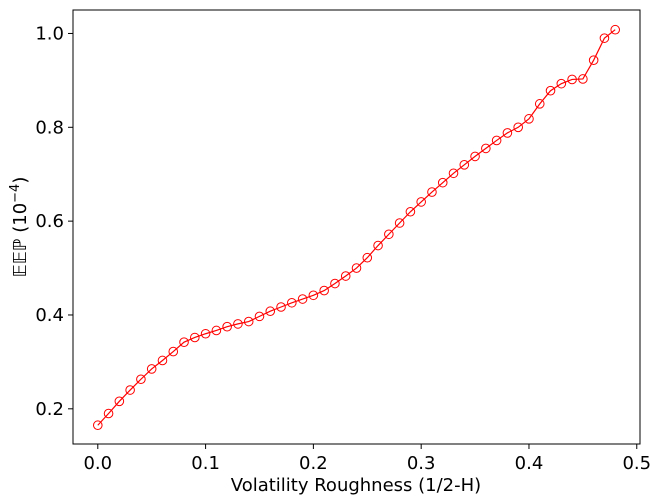  I want to click on y-axis-label: 𝔼𝔼ℙ (10−4), so click(19, 227).